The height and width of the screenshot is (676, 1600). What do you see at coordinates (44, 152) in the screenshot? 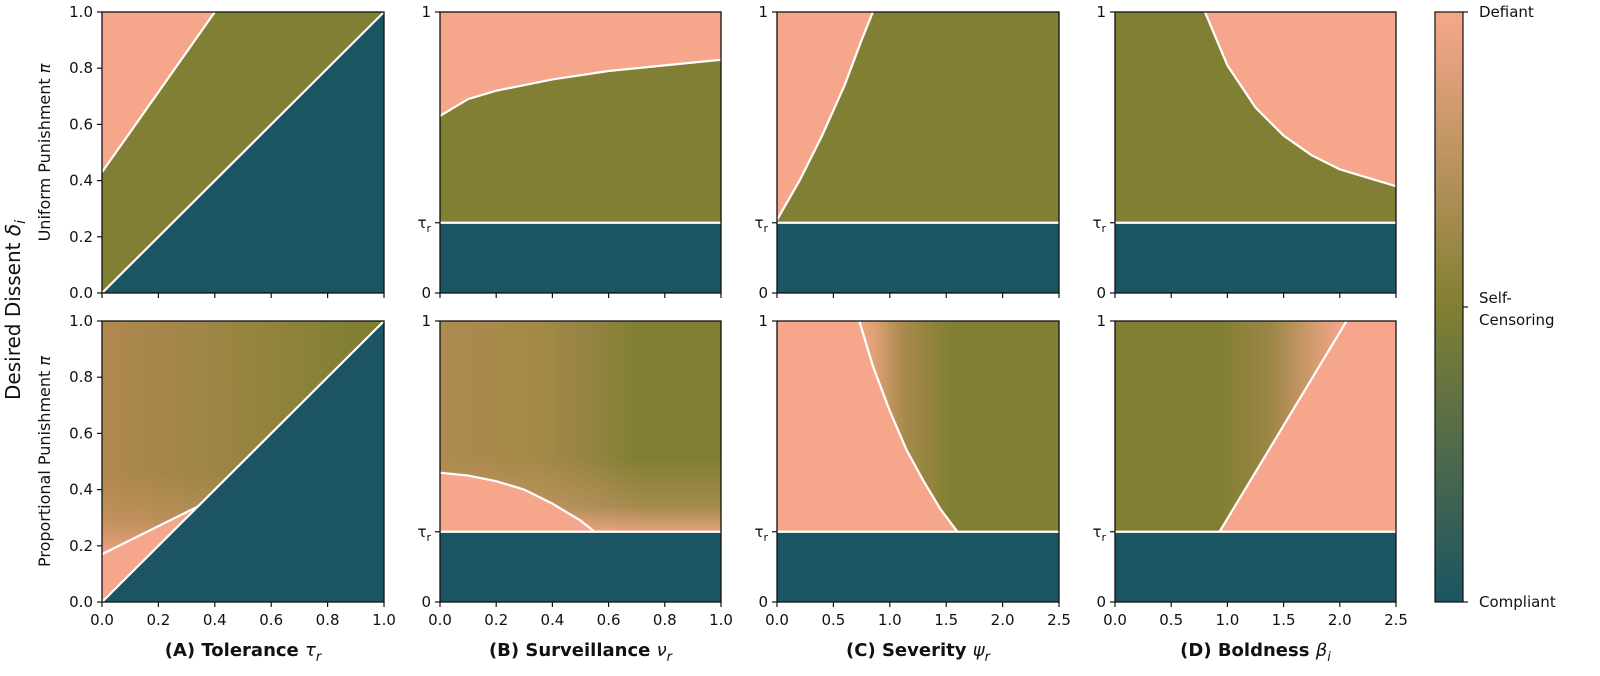
I see `row-label: Uniform Punishment π` at bounding box center [44, 152].